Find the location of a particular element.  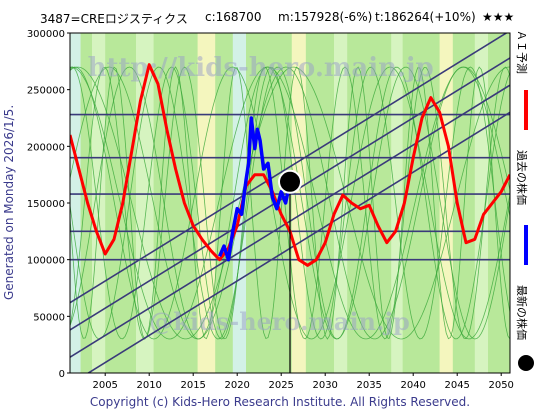

target-price: t:186264(+10%) is located at coordinates (425, 17).